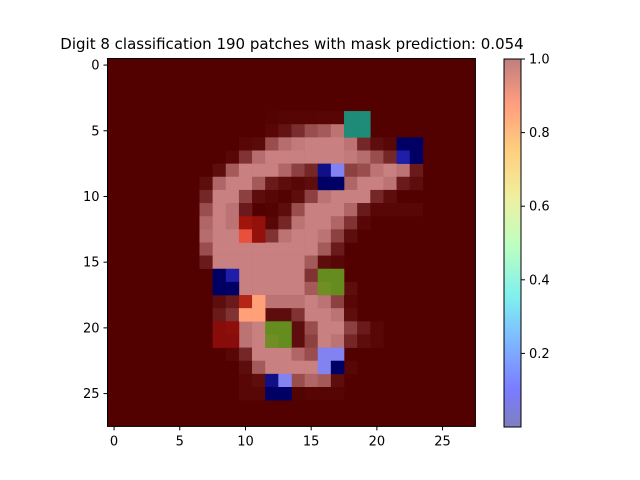  I want to click on y-tick-label: 25, so click(91, 394).